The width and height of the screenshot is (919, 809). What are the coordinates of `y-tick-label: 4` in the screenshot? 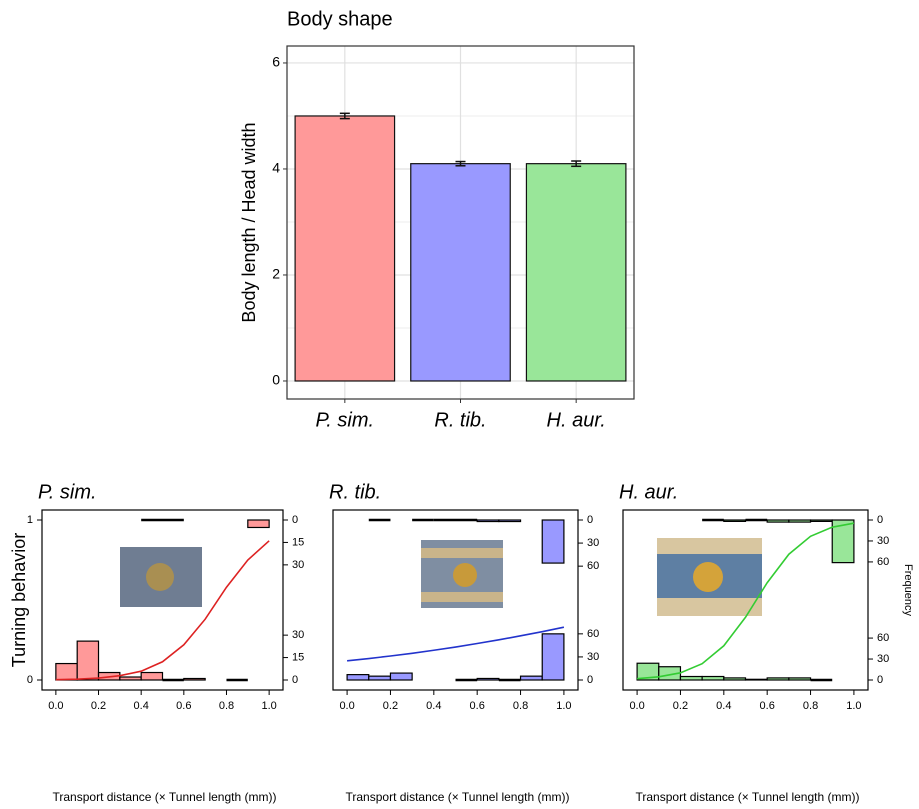 It's located at (276, 168).